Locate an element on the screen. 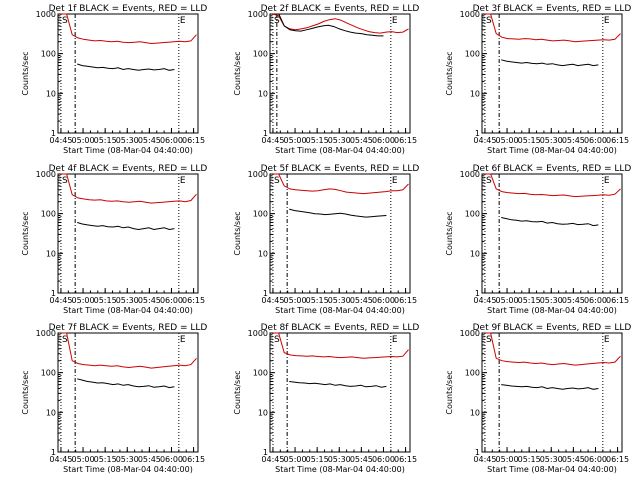  panel-title: Det 5f BLACK = Events, RED = LLD is located at coordinates (340, 169).